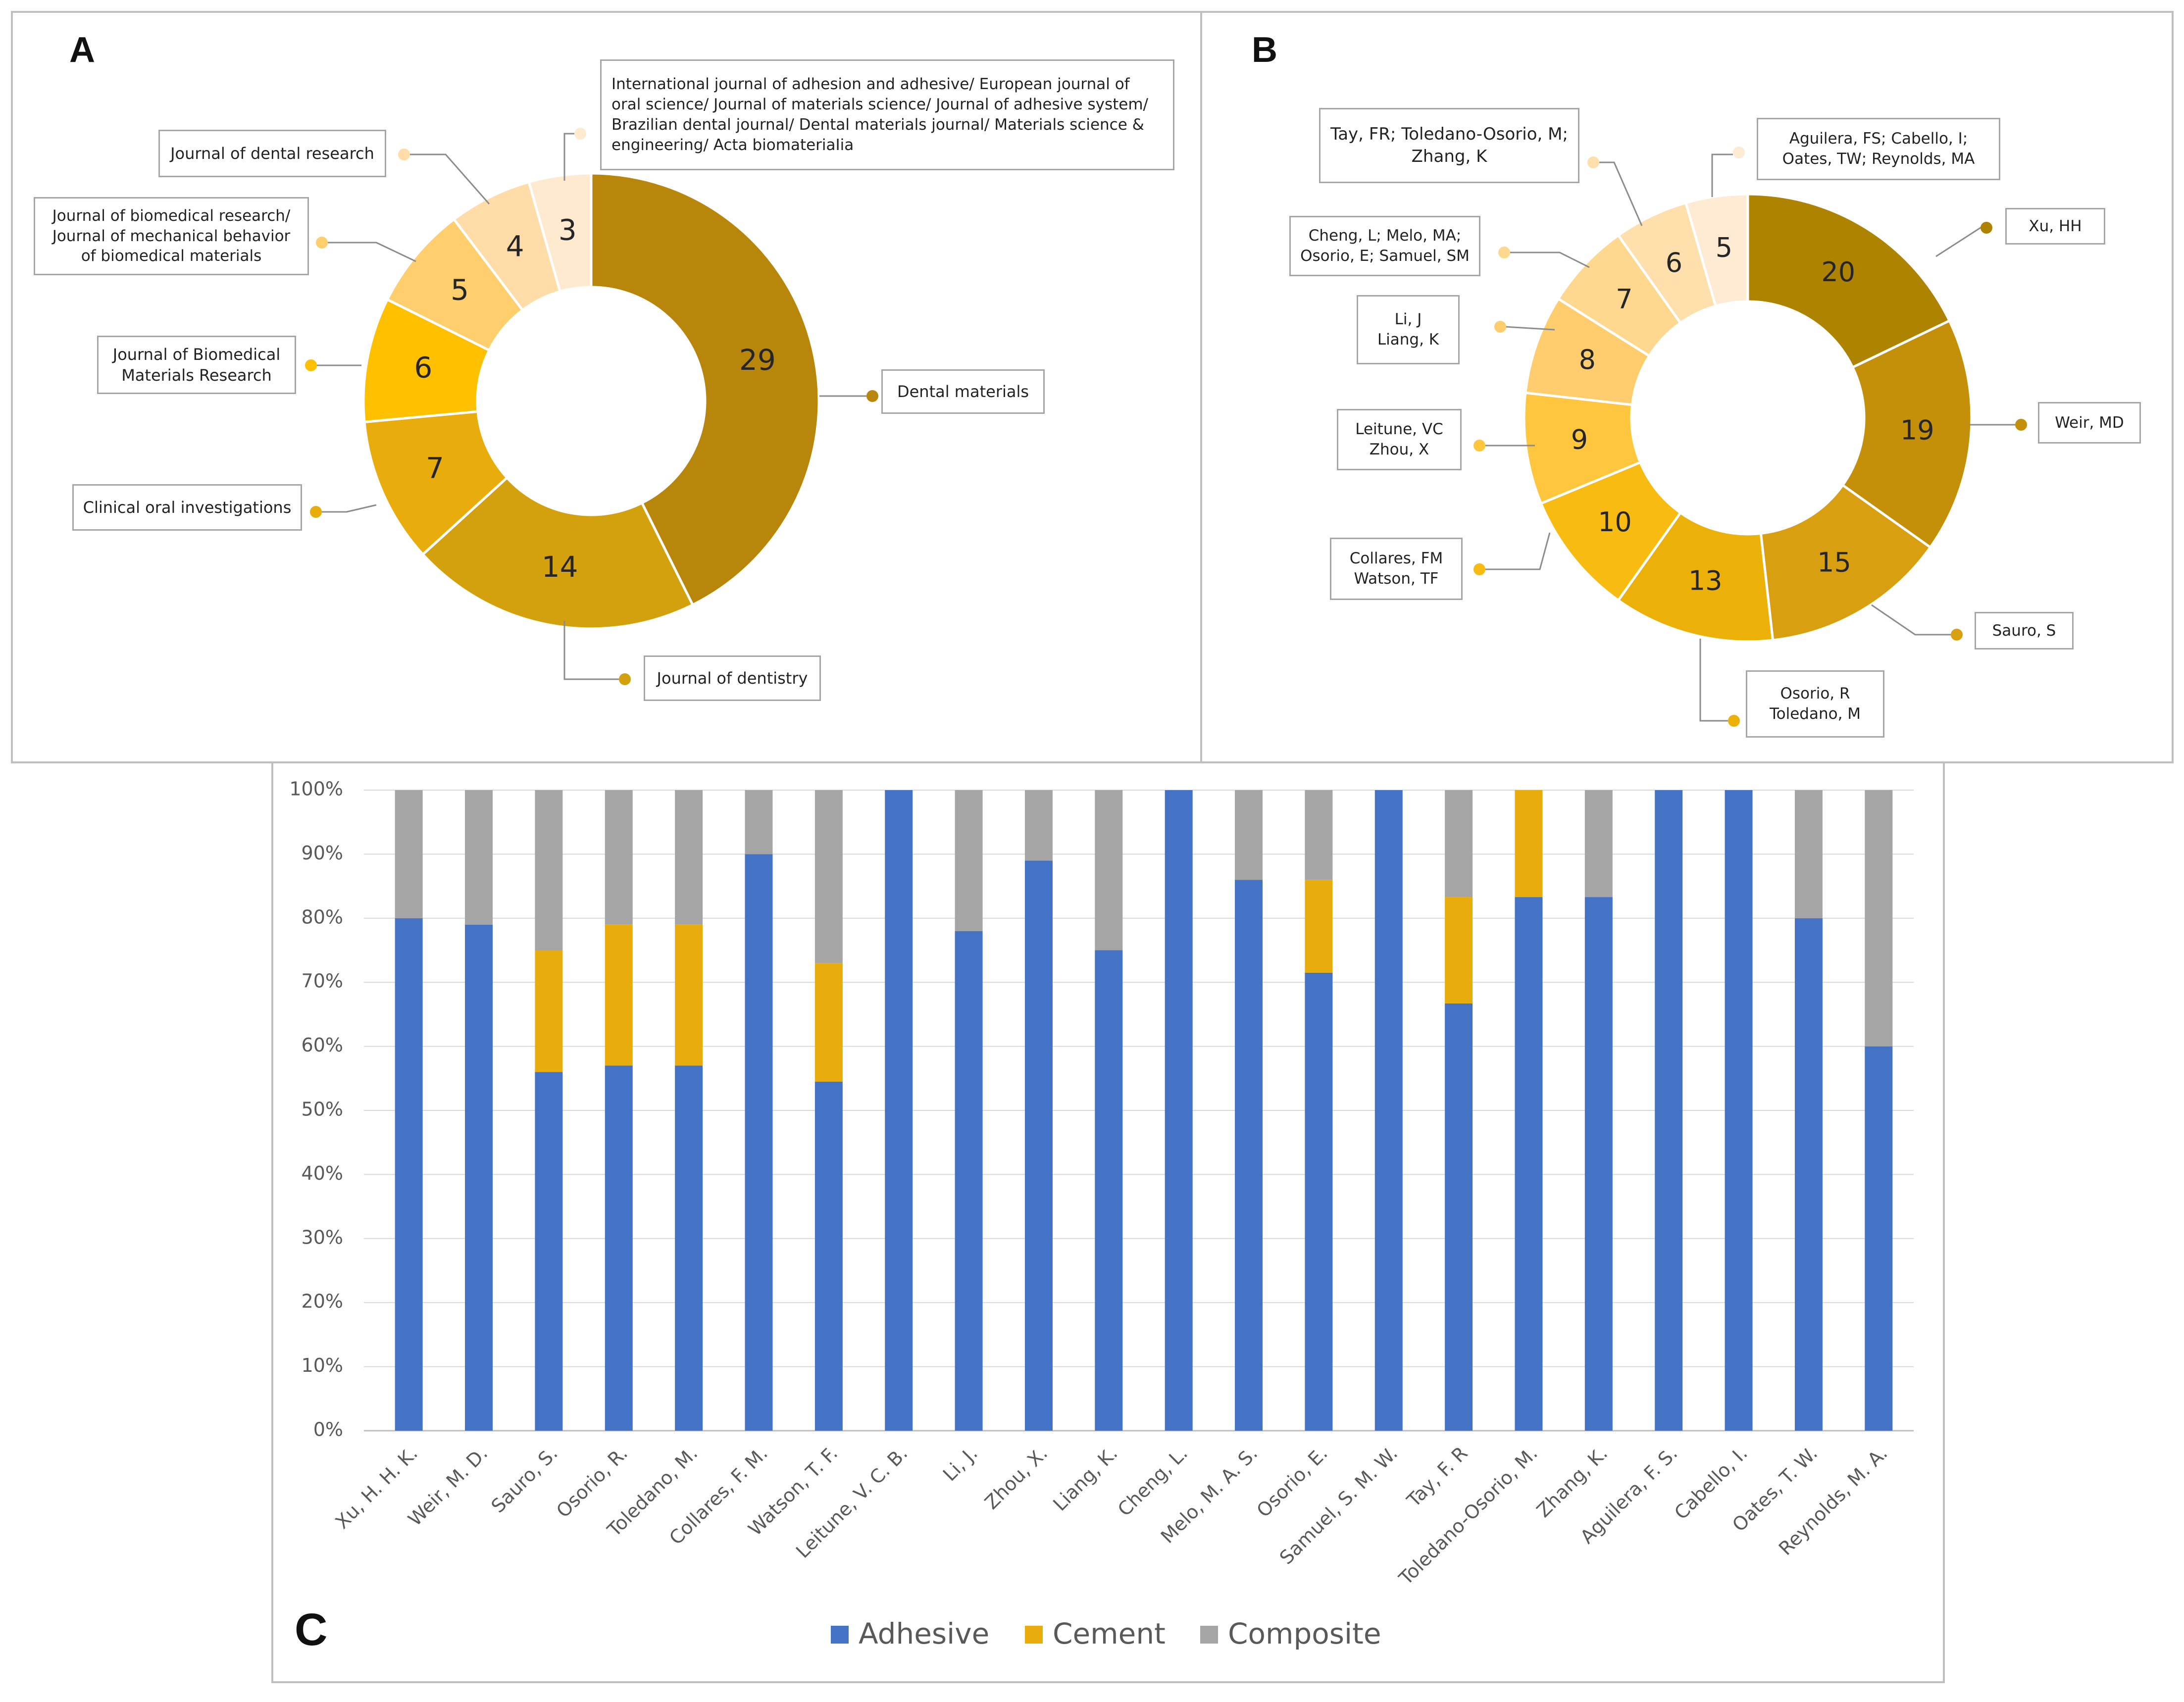 Image resolution: width=2184 pixels, height=1702 pixels. I want to click on label-b-leitune: Leitune, VC Zhou, X, so click(1399, 440).